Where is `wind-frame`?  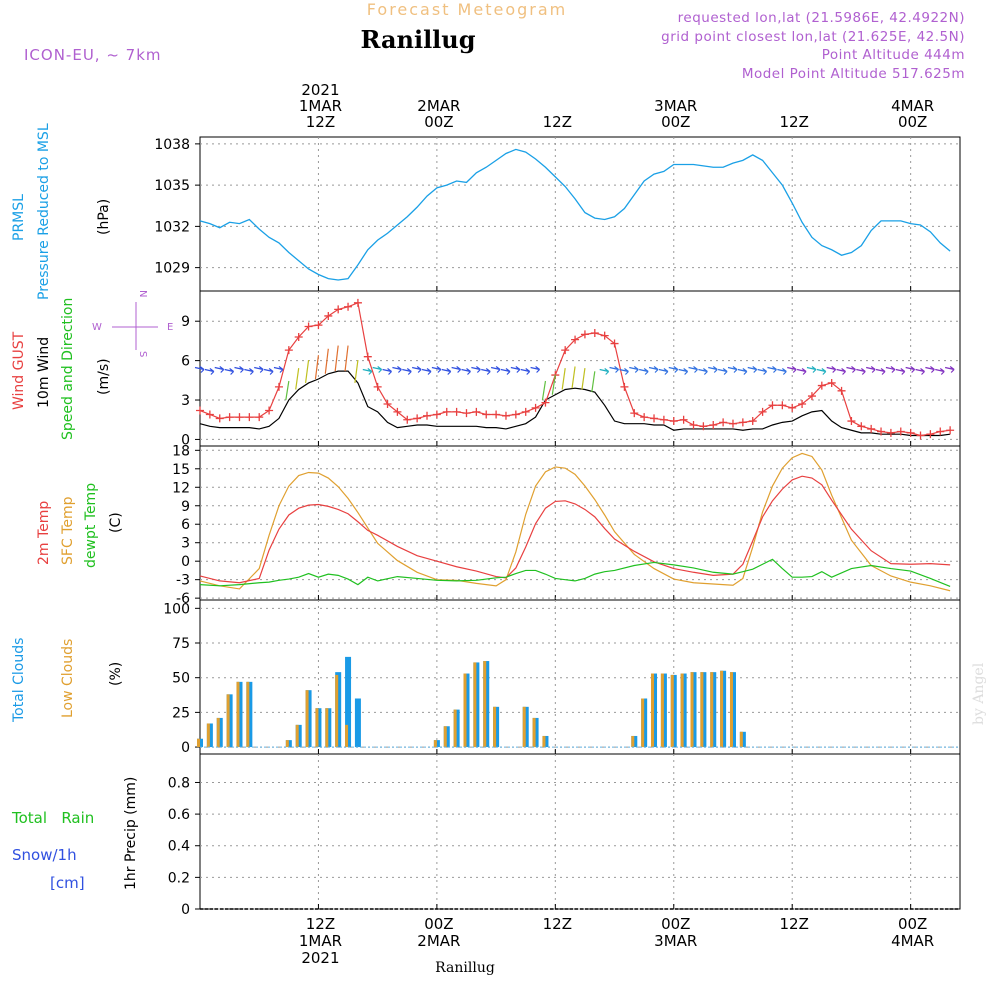
wind-frame is located at coordinates (580, 368).